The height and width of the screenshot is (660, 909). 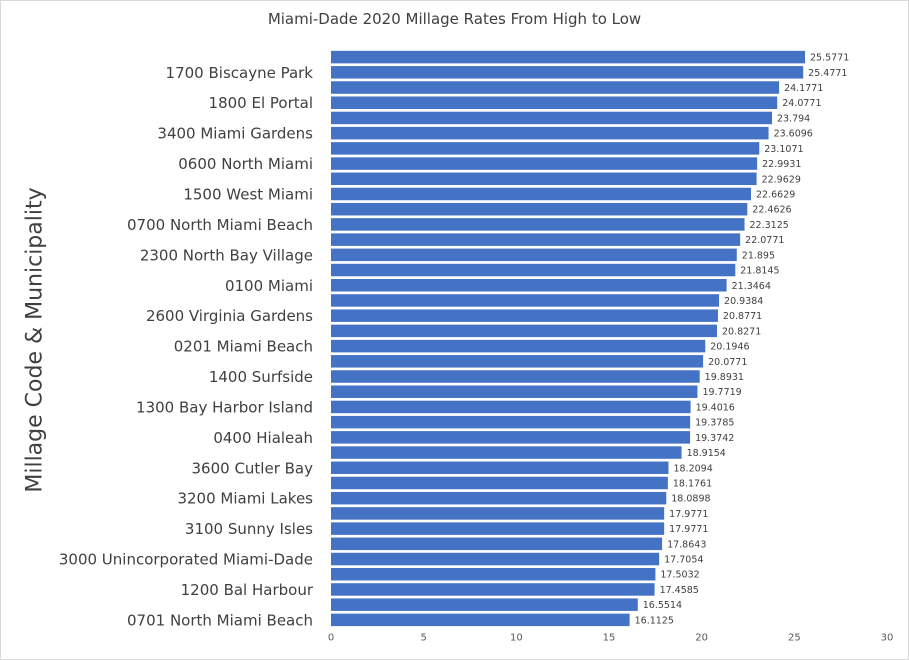 I want to click on bar-value-label: 19.3785, so click(x=714, y=423).